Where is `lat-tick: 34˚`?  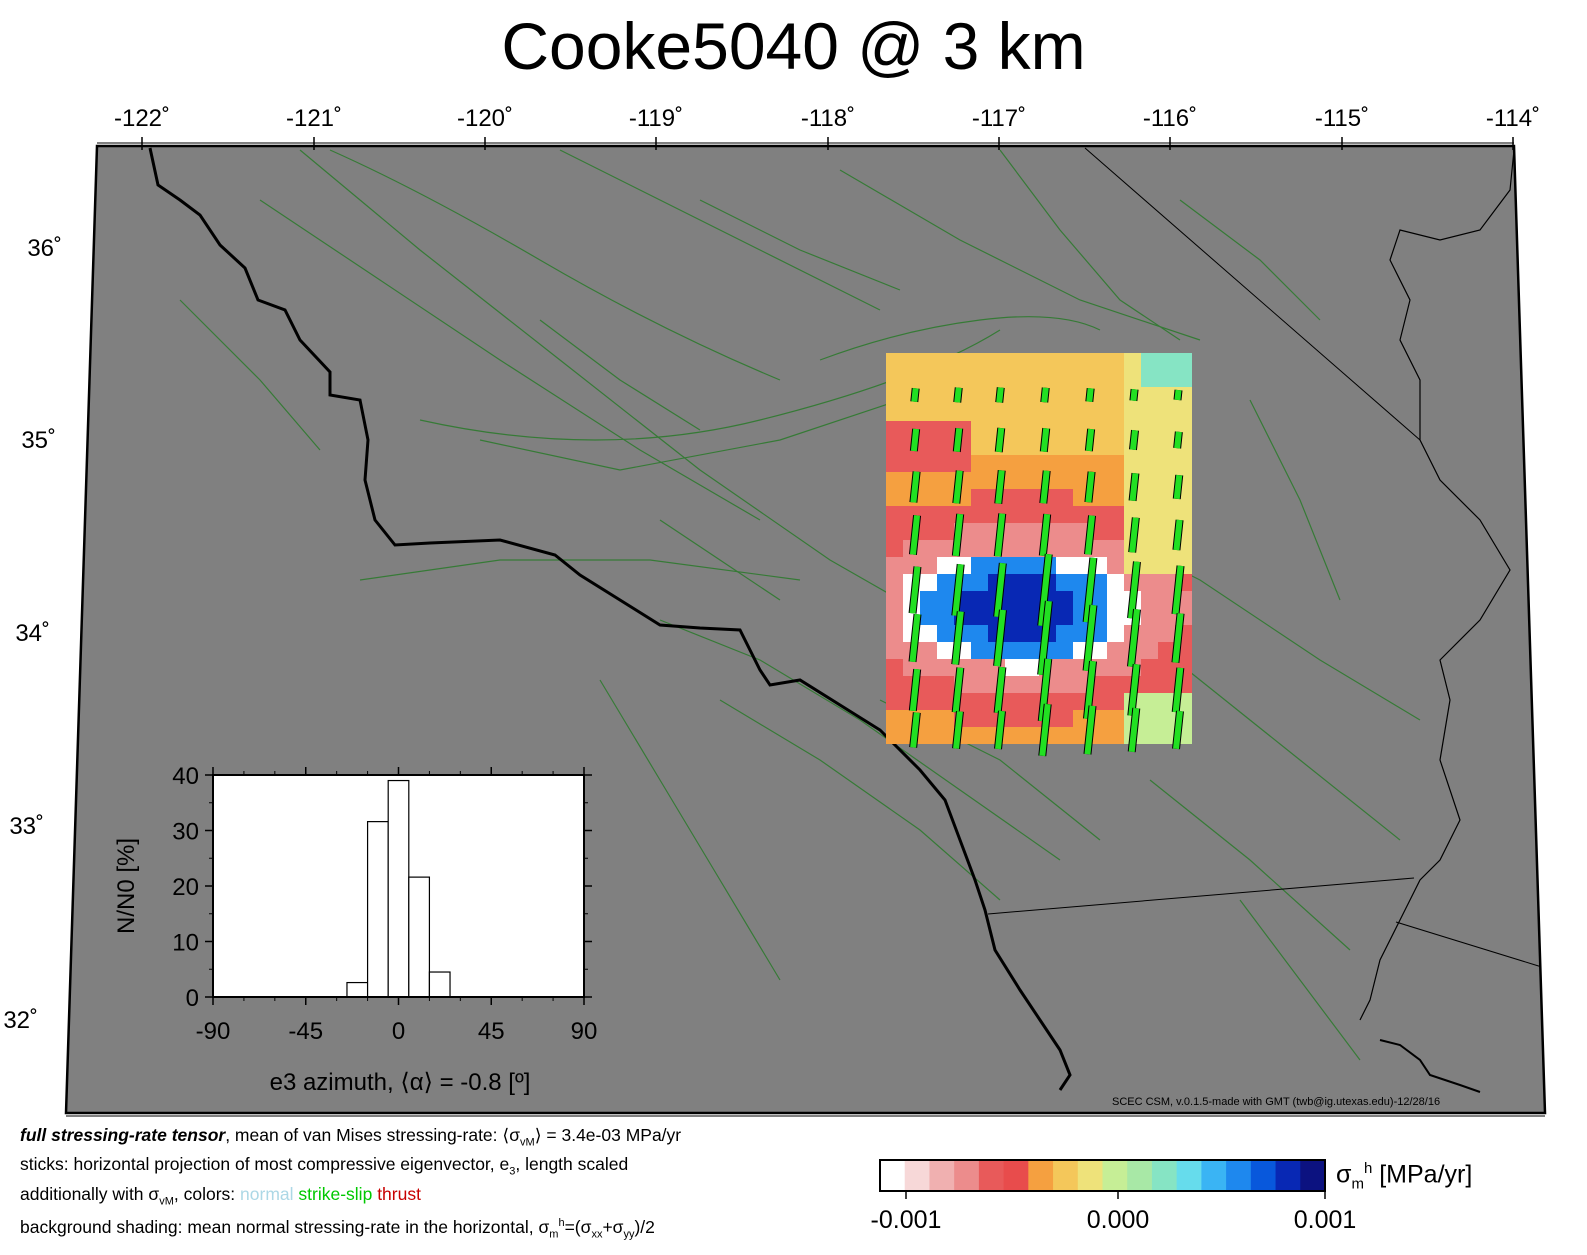 lat-tick: 34˚ is located at coordinates (32, 633).